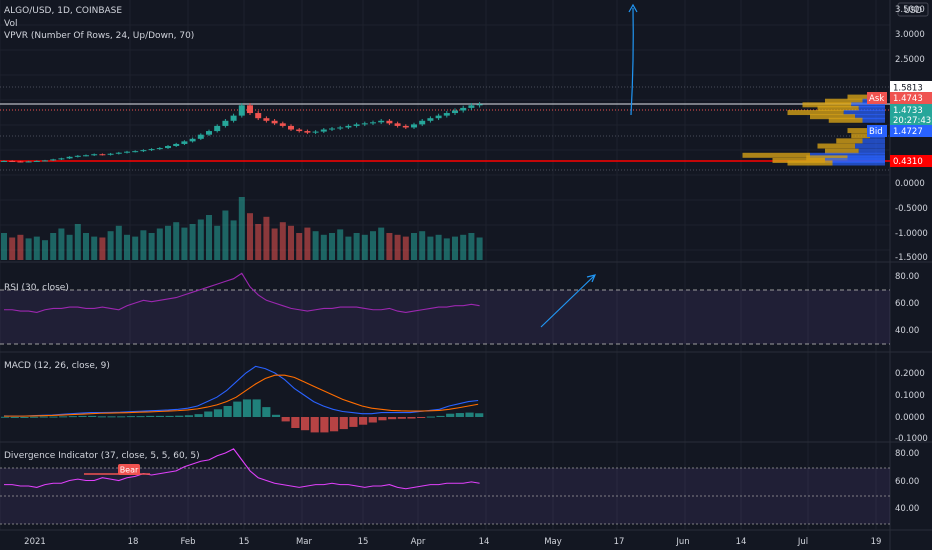 The image size is (932, 550). I want to click on macd-title: MACD (12, 26, close, 9), so click(57, 366).